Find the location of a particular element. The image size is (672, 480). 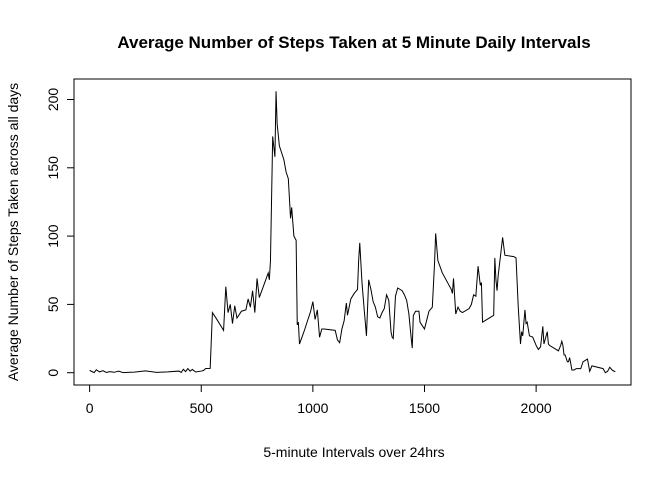

x-axis: 0 500 1000 1500 2000 is located at coordinates (319, 400).